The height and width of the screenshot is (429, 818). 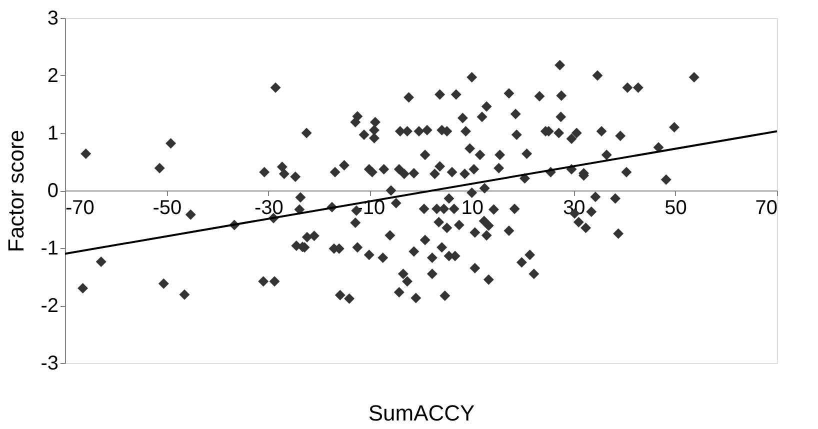 What do you see at coordinates (52, 133) in the screenshot?
I see `y-tick-label: 1` at bounding box center [52, 133].